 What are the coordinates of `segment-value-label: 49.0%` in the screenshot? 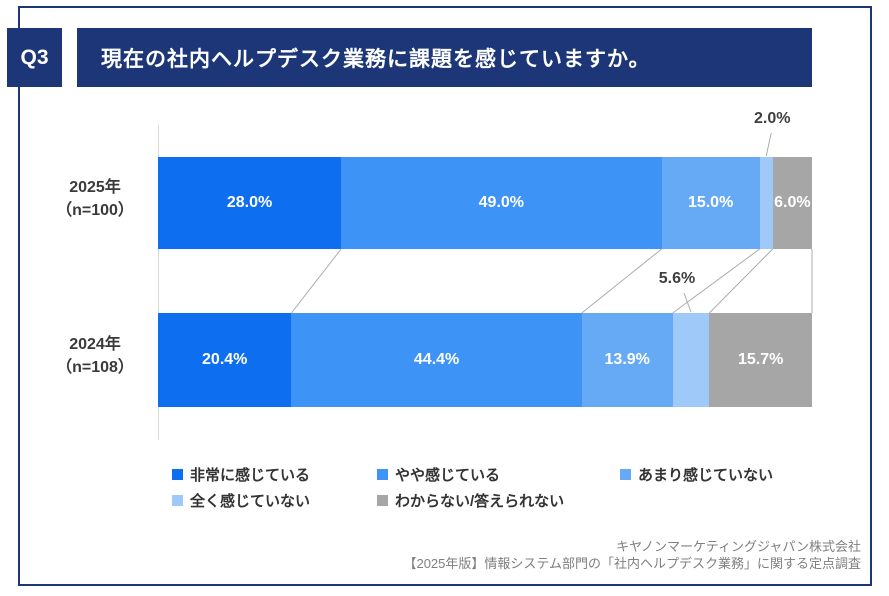 It's located at (501, 202).